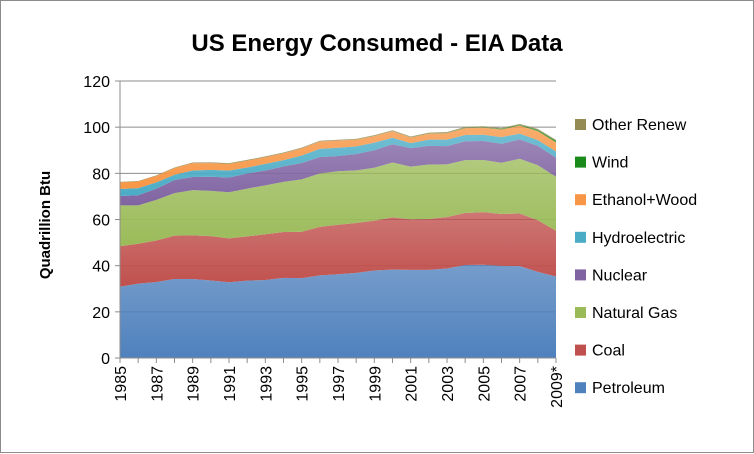 The height and width of the screenshot is (454, 754). What do you see at coordinates (339, 384) in the screenshot?
I see `x-tick-label: 1997` at bounding box center [339, 384].